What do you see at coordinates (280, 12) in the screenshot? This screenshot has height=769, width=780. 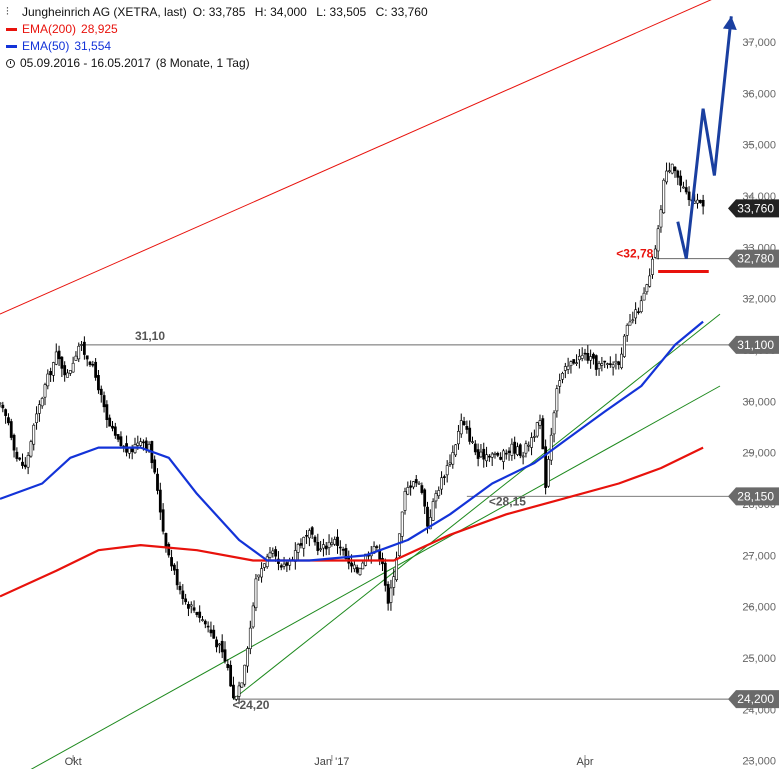 I see `high-value: H: 34,000` at bounding box center [280, 12].